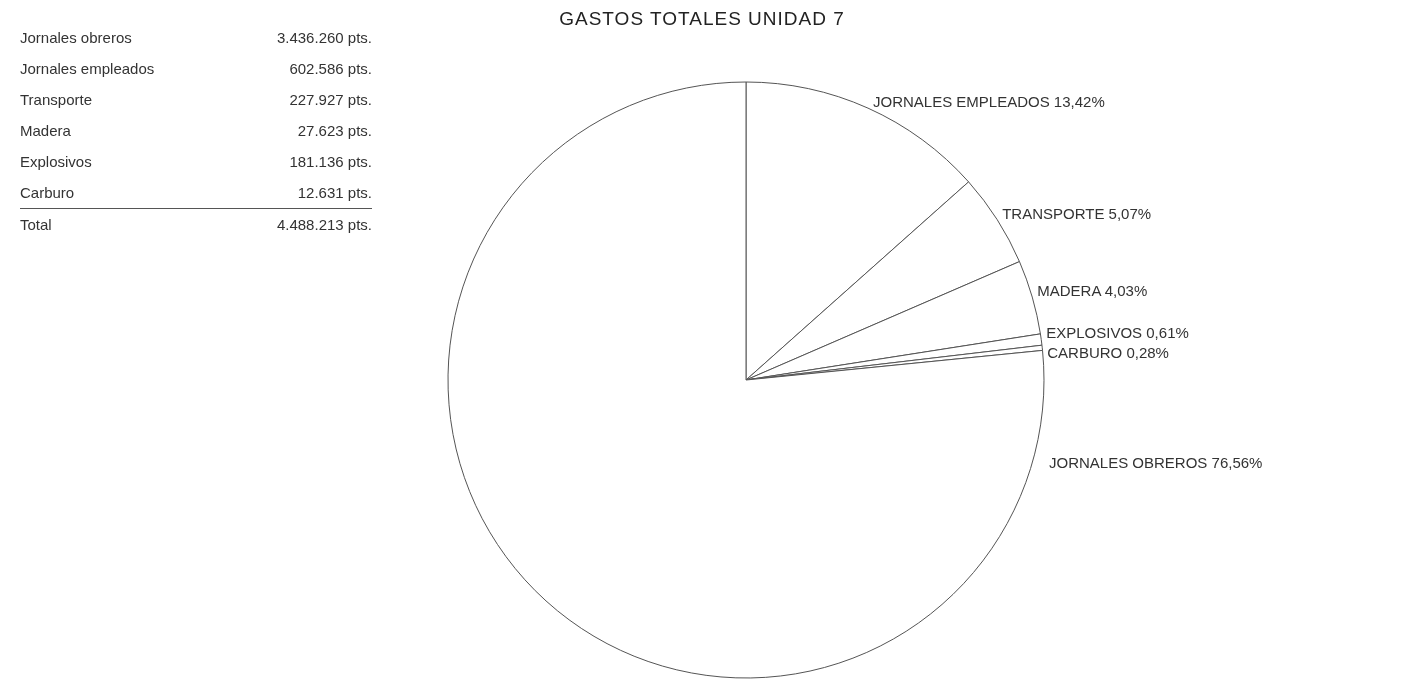 Image resolution: width=1404 pixels, height=691 pixels. I want to click on category-label: Explosivos, so click(56, 161).